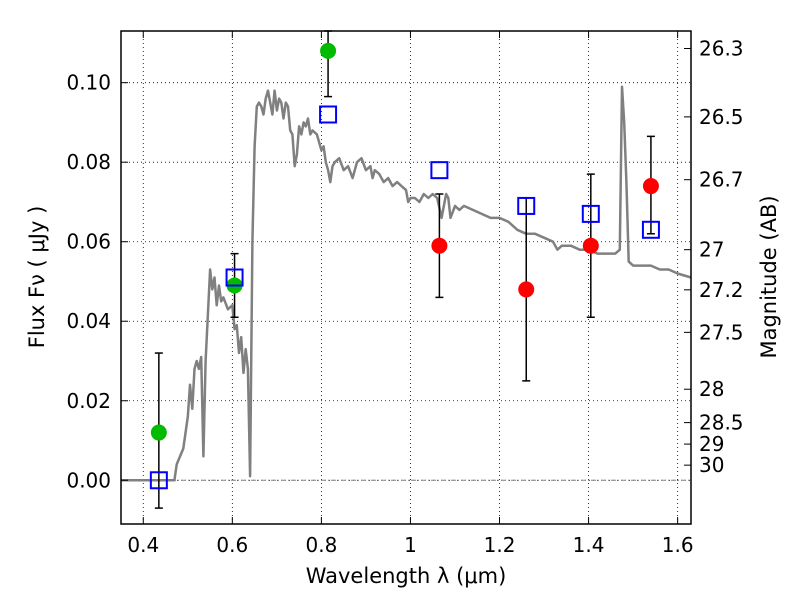  What do you see at coordinates (88, 321) in the screenshot?
I see `y-tick-label: 0.04` at bounding box center [88, 321].